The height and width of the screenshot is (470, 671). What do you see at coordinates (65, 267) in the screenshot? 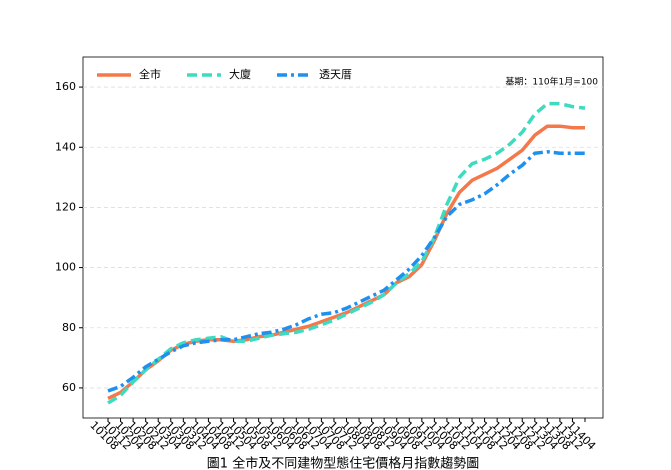
I see `y-tick-label: 100` at bounding box center [65, 267].